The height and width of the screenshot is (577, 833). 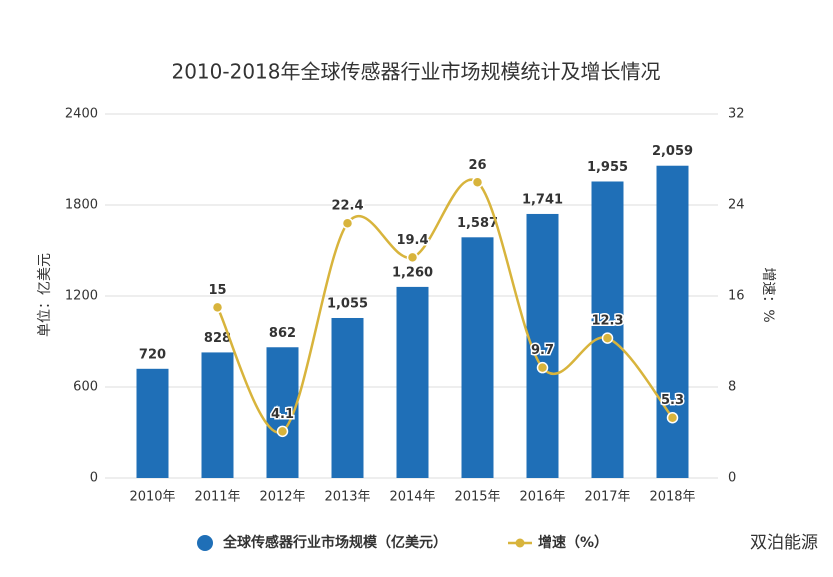 I want to click on y-axis-label: 单位：亿美元, so click(x=45, y=295).